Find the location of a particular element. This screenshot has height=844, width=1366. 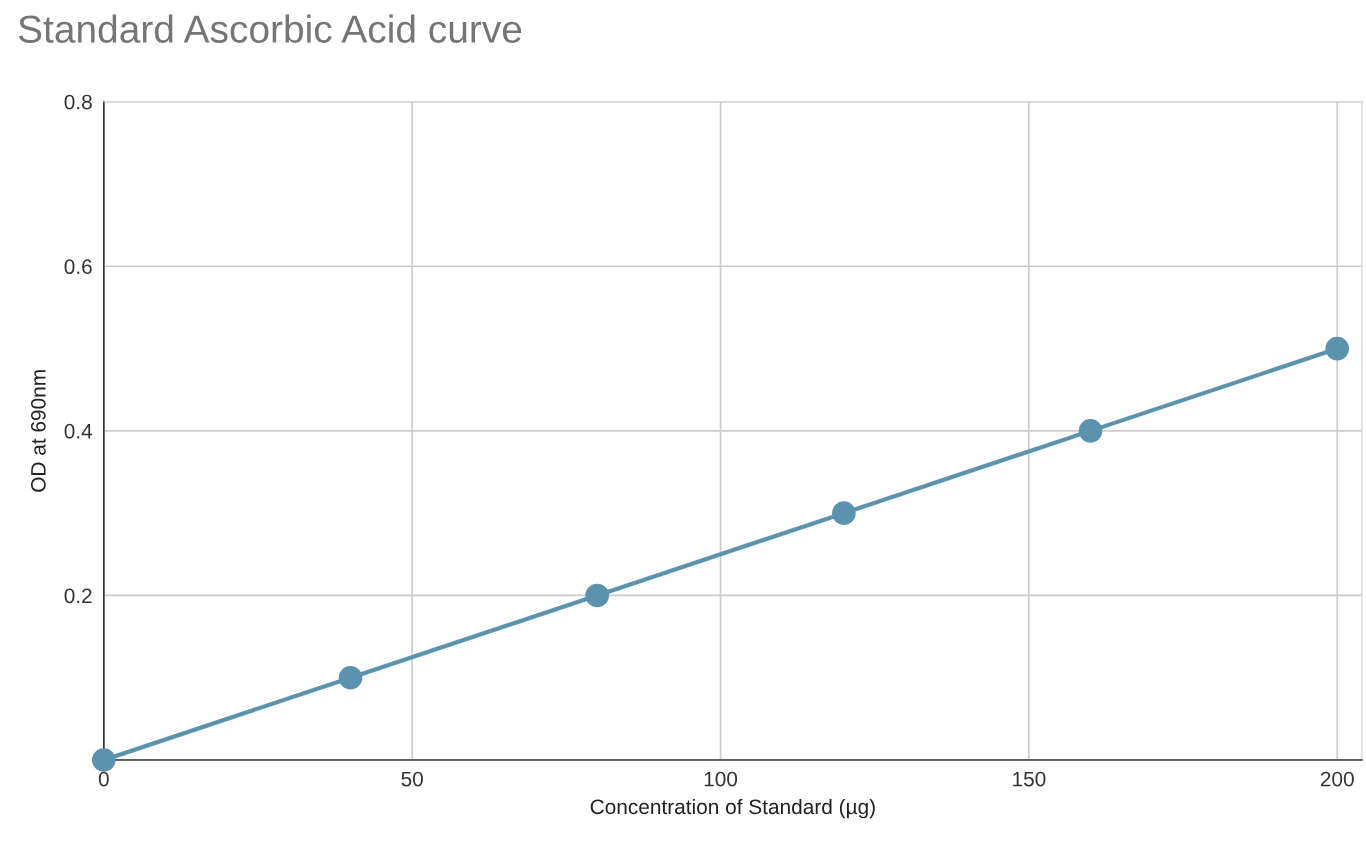

x-tick-label: 50 is located at coordinates (412, 779).